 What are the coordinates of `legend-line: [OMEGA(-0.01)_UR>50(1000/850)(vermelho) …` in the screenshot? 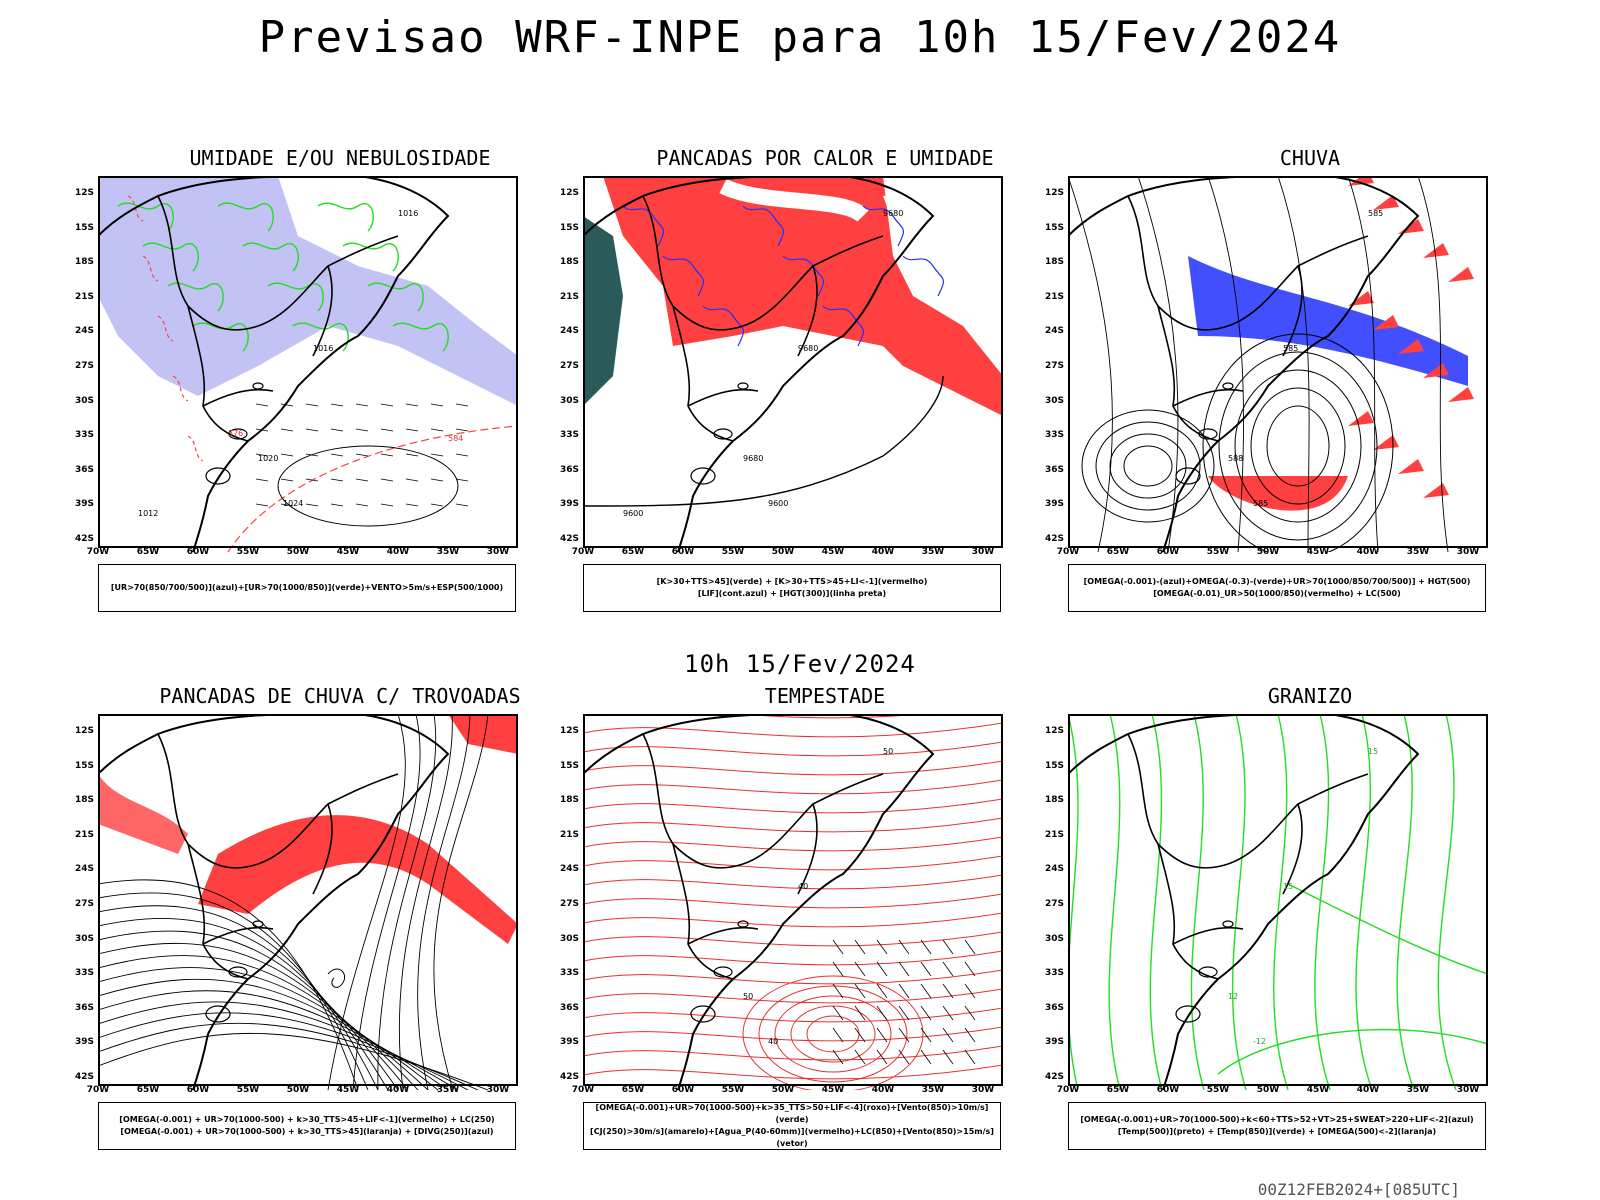 It's located at (1277, 593).